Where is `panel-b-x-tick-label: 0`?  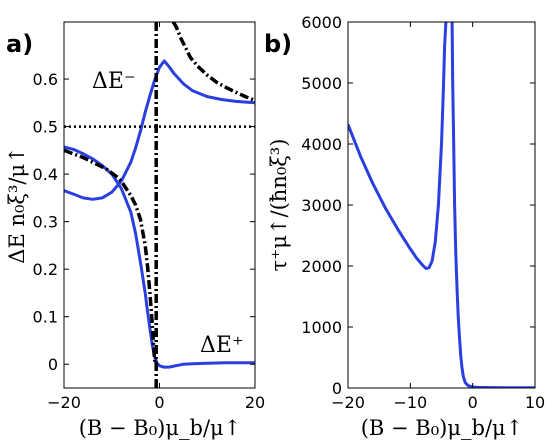 panel-b-x-tick-label: 0 is located at coordinates (473, 402).